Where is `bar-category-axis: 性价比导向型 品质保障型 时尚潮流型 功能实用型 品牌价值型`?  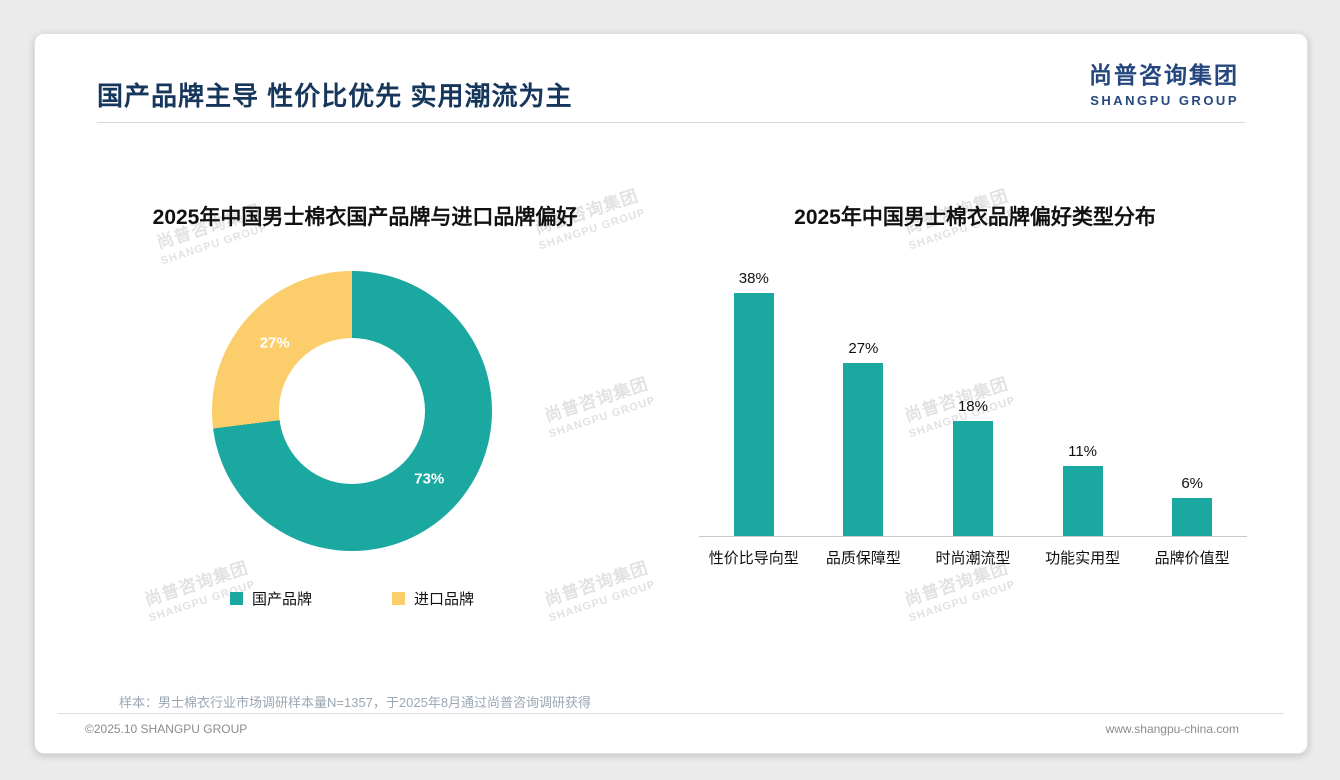
bar-category-axis: 性价比导向型 品质保障型 时尚潮流型 功能实用型 品牌价值型 is located at coordinates (973, 557).